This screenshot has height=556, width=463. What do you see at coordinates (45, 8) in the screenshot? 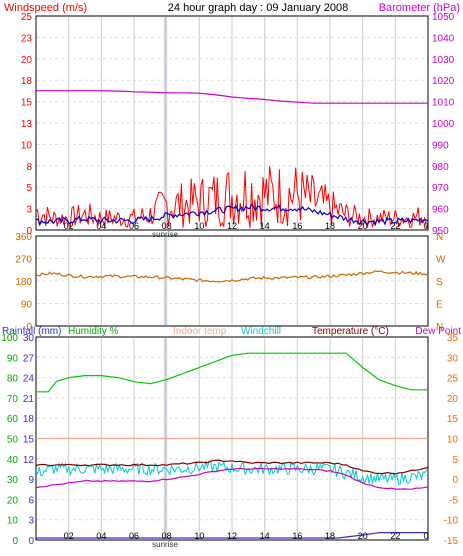
I see `windspeed-axis-label: Windspeed (m/s)` at bounding box center [45, 8].